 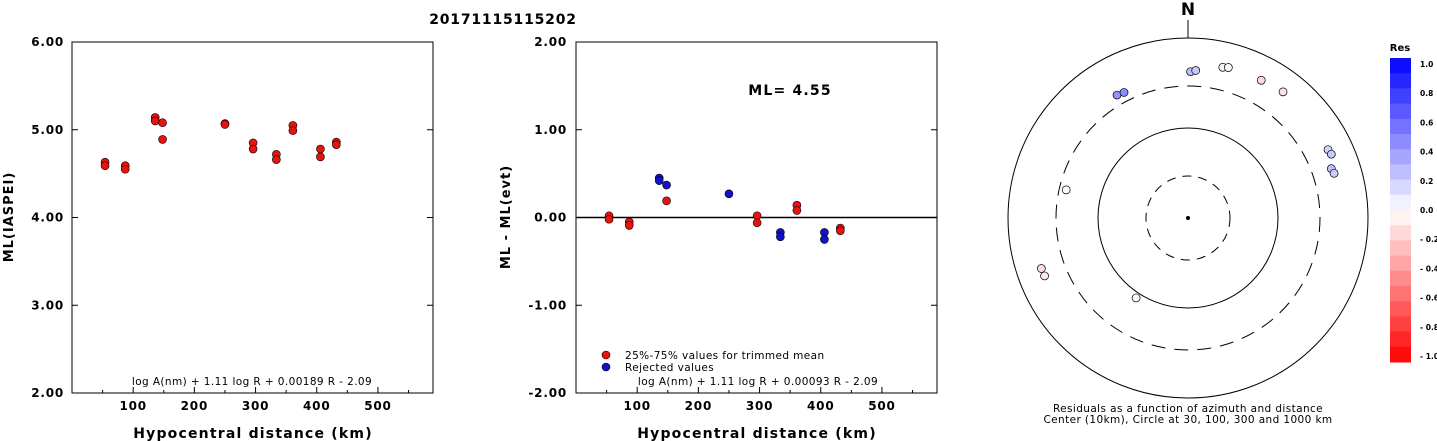 What do you see at coordinates (9, 217) in the screenshot?
I see `y-axis-label: ML(IASPEI)` at bounding box center [9, 217].